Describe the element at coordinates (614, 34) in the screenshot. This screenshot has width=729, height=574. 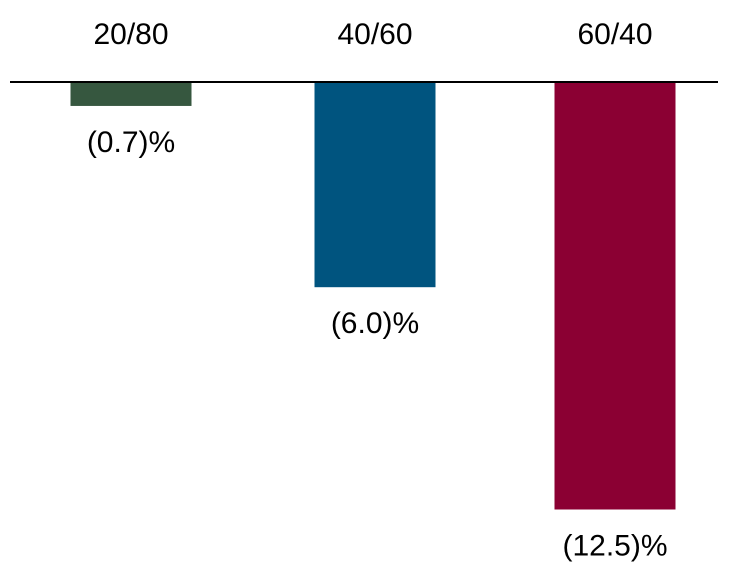
I see `category-label-60-40: 60/40` at that location.